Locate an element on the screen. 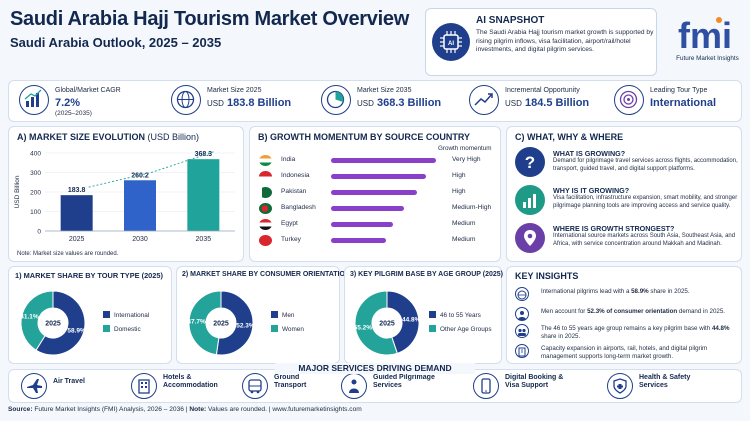 This screenshot has height=421, width=750. footer-note-label: Note: is located at coordinates (198, 409).